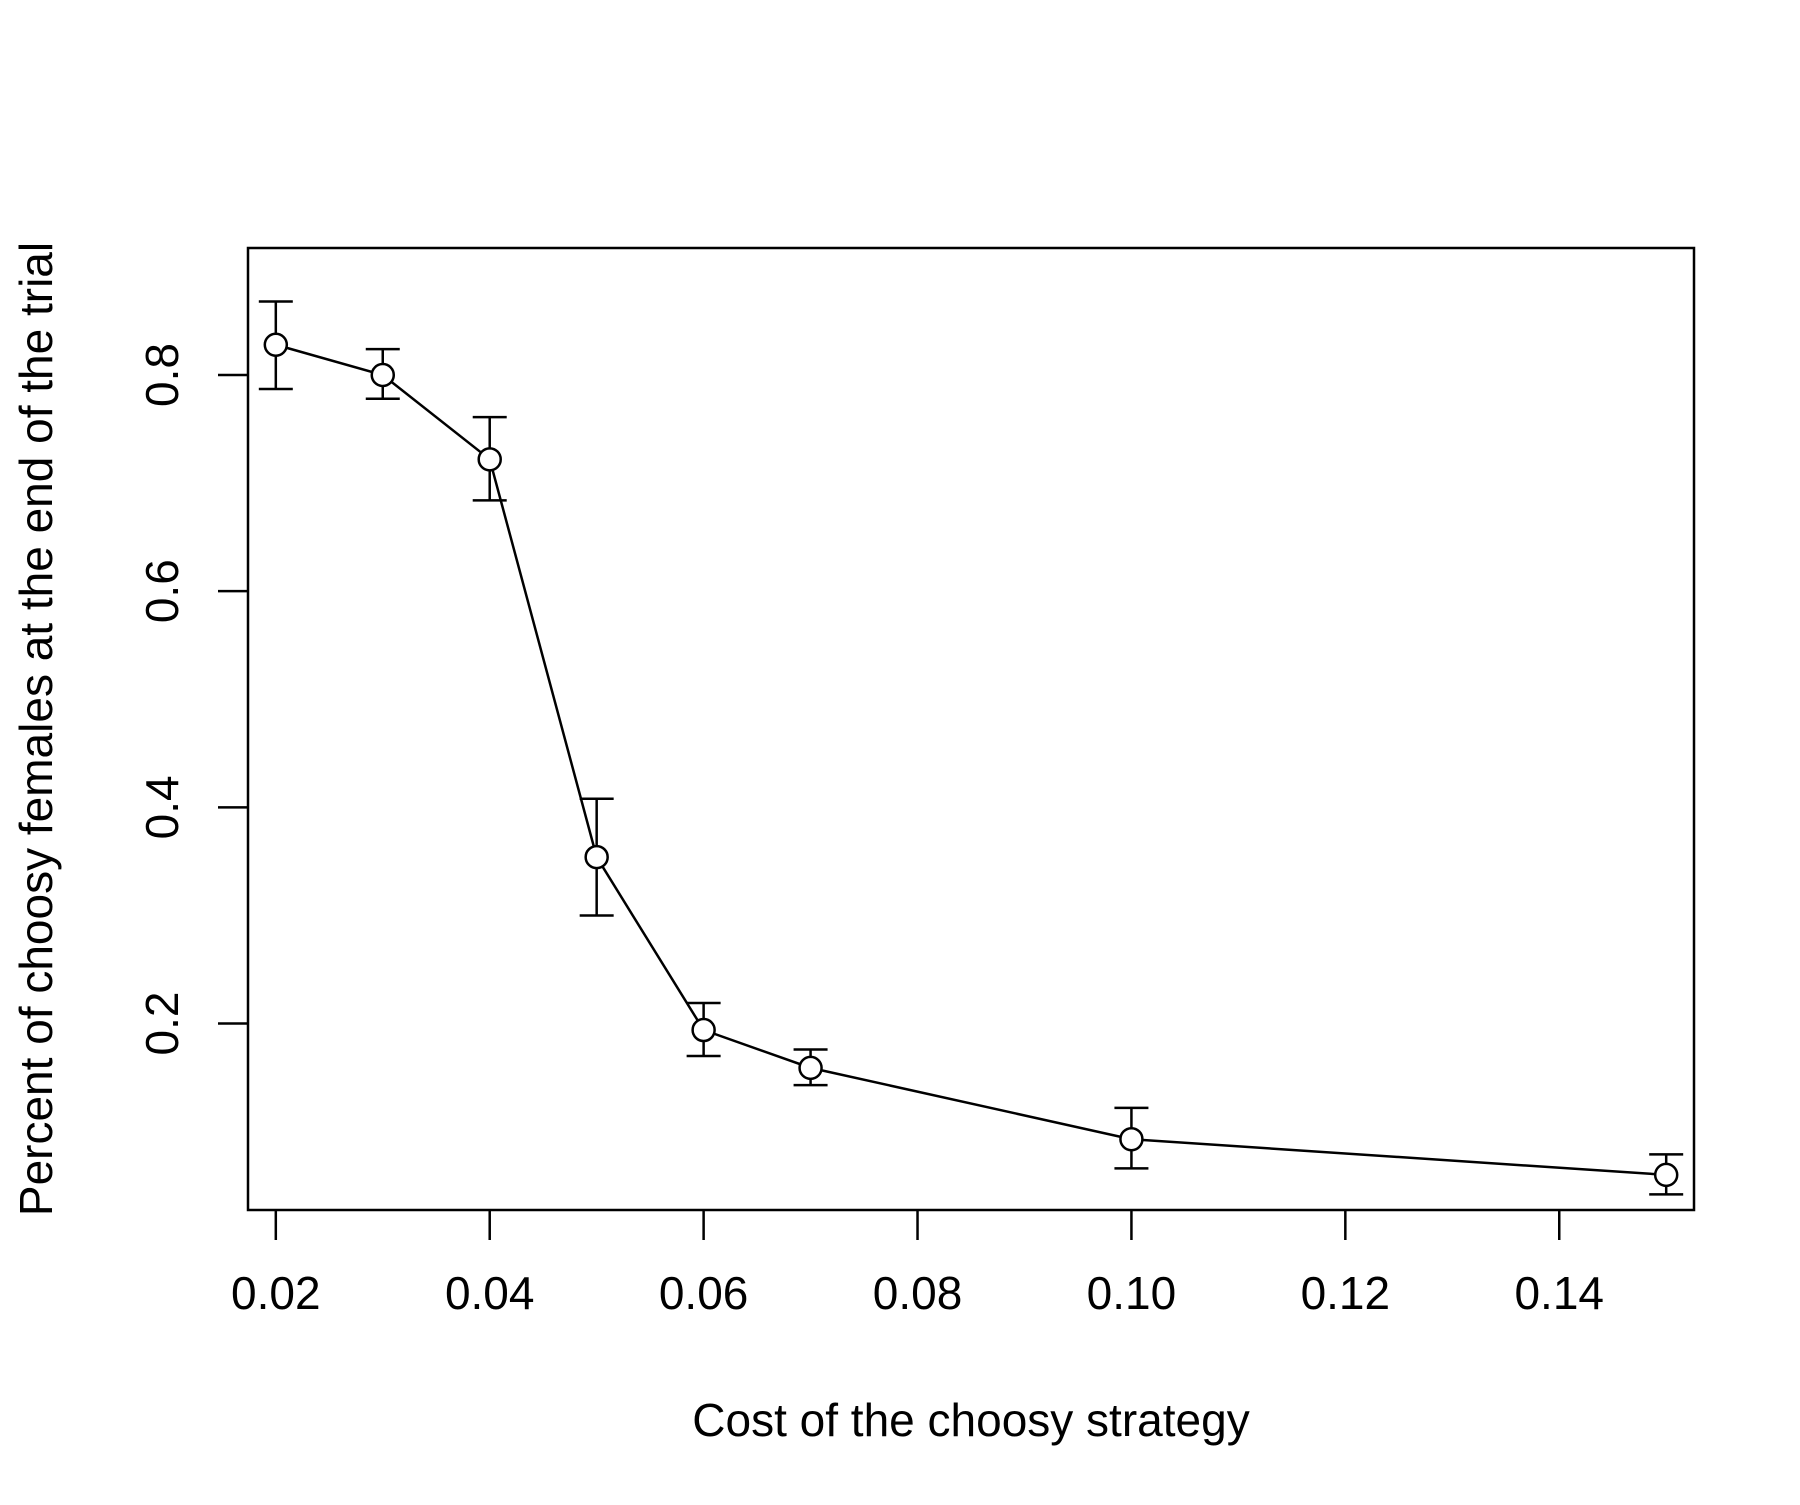 The height and width of the screenshot is (1505, 1800). Describe the element at coordinates (162, 807) in the screenshot. I see `y-tick-label: 0.4` at that location.